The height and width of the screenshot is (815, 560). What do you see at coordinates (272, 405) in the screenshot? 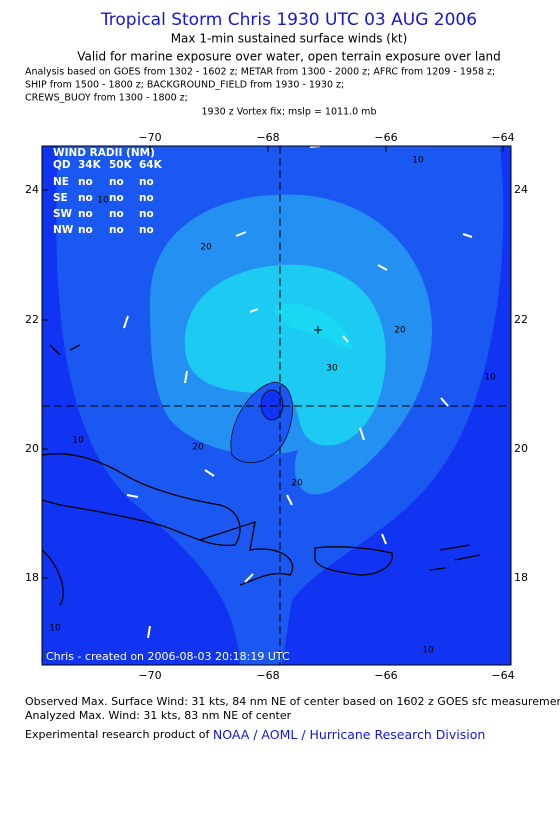
I see `center` at bounding box center [272, 405].